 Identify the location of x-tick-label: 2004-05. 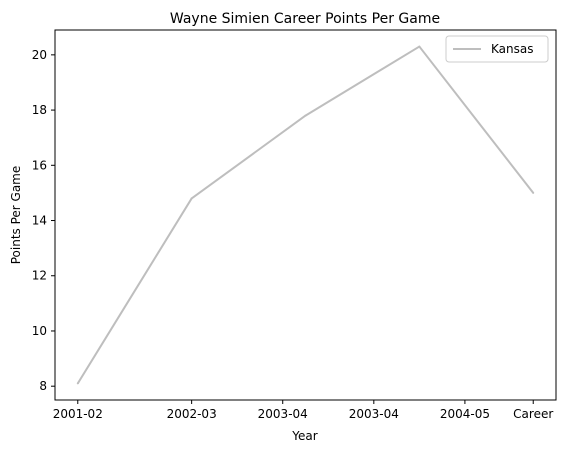
(465, 414).